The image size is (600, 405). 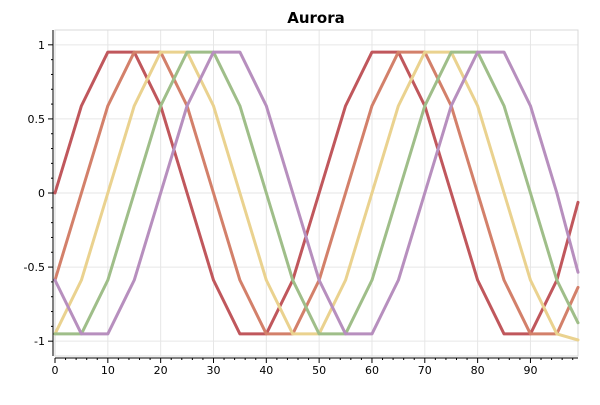 What do you see at coordinates (530, 370) in the screenshot?
I see `x-tick-label: 90` at bounding box center [530, 370].